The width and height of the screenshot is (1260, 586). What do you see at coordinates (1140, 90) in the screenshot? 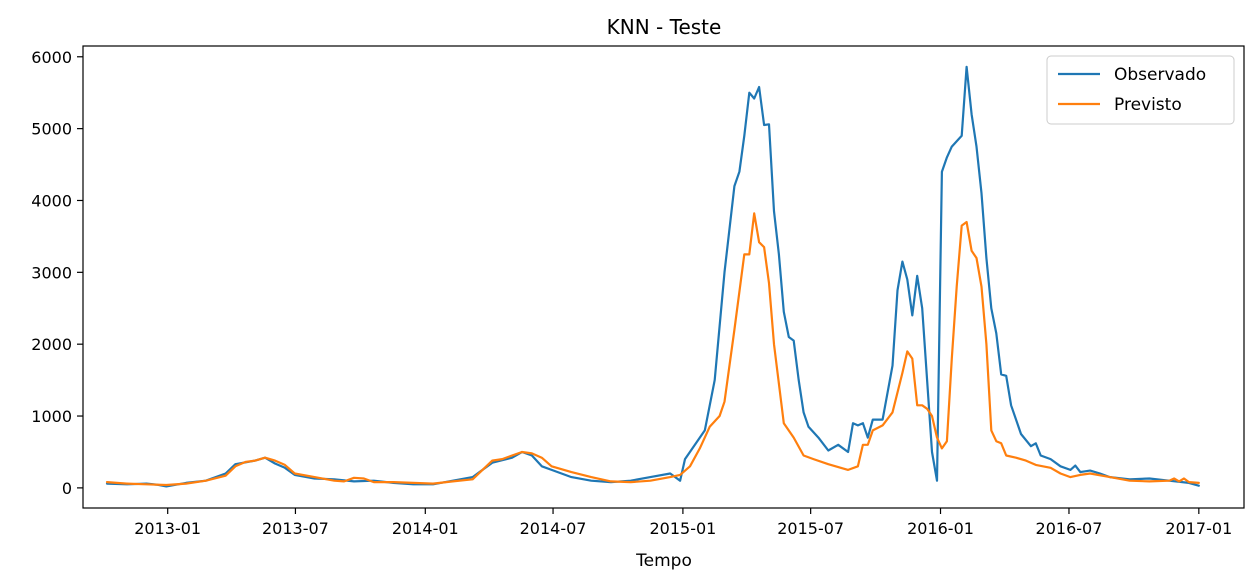
I see `legend: Observado Previsto` at bounding box center [1140, 90].